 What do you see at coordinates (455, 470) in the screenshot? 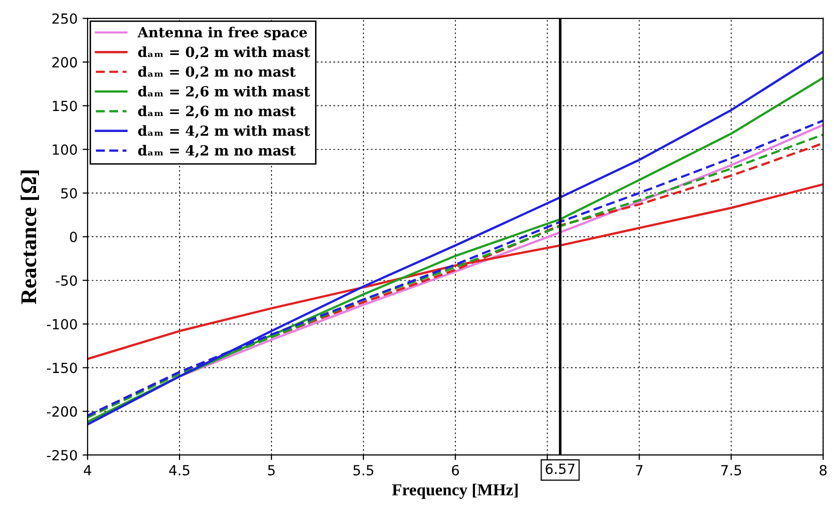
I see `x-tick-label: 6` at bounding box center [455, 470].